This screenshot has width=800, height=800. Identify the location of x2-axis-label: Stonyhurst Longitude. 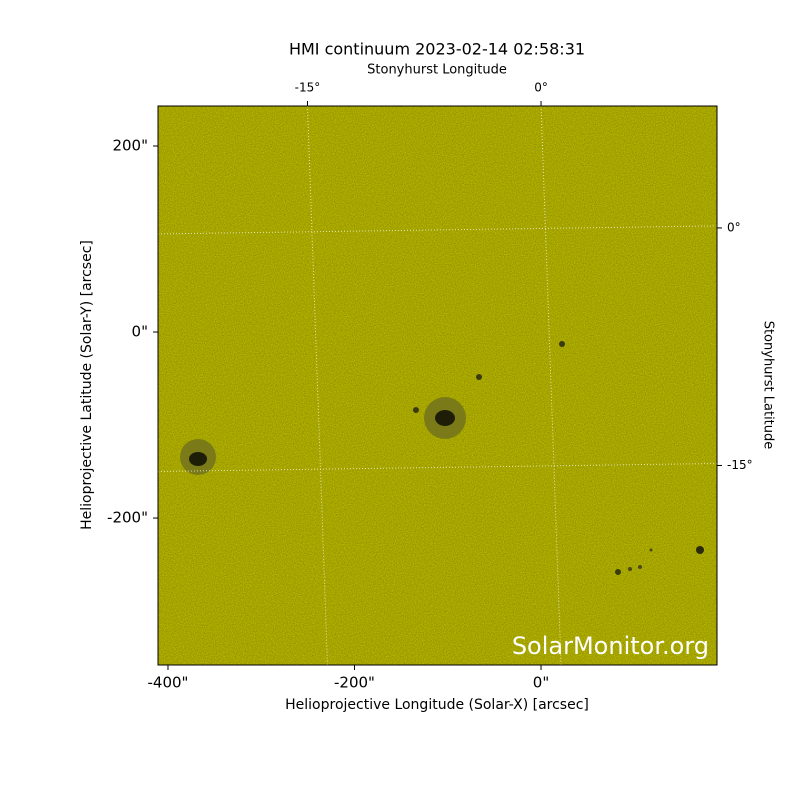
(437, 70).